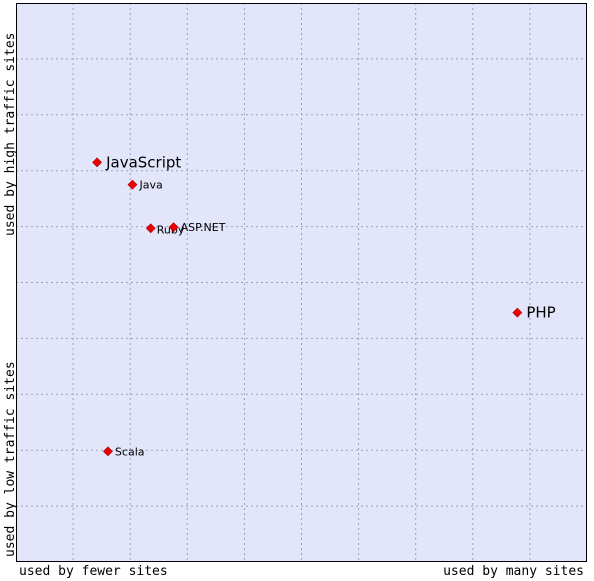  What do you see at coordinates (540, 313) in the screenshot?
I see `point-label: PHP` at bounding box center [540, 313].